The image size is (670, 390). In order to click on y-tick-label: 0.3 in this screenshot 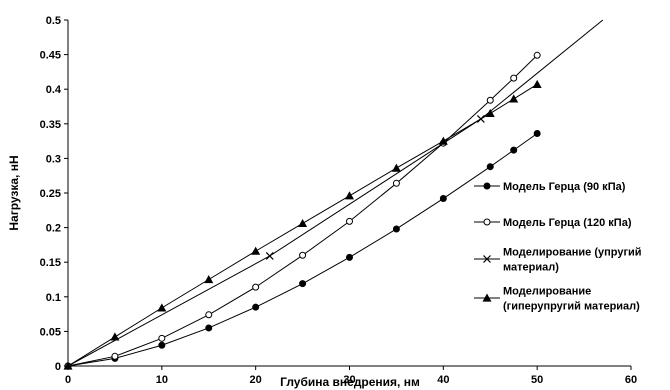, I will do `click(53, 159)`.